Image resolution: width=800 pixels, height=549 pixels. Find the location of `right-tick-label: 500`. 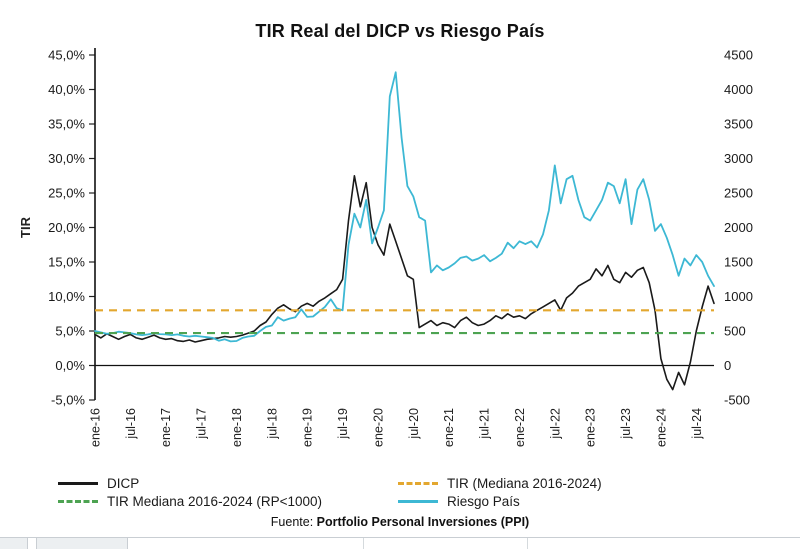

right-tick-label: 500 is located at coordinates (735, 331).